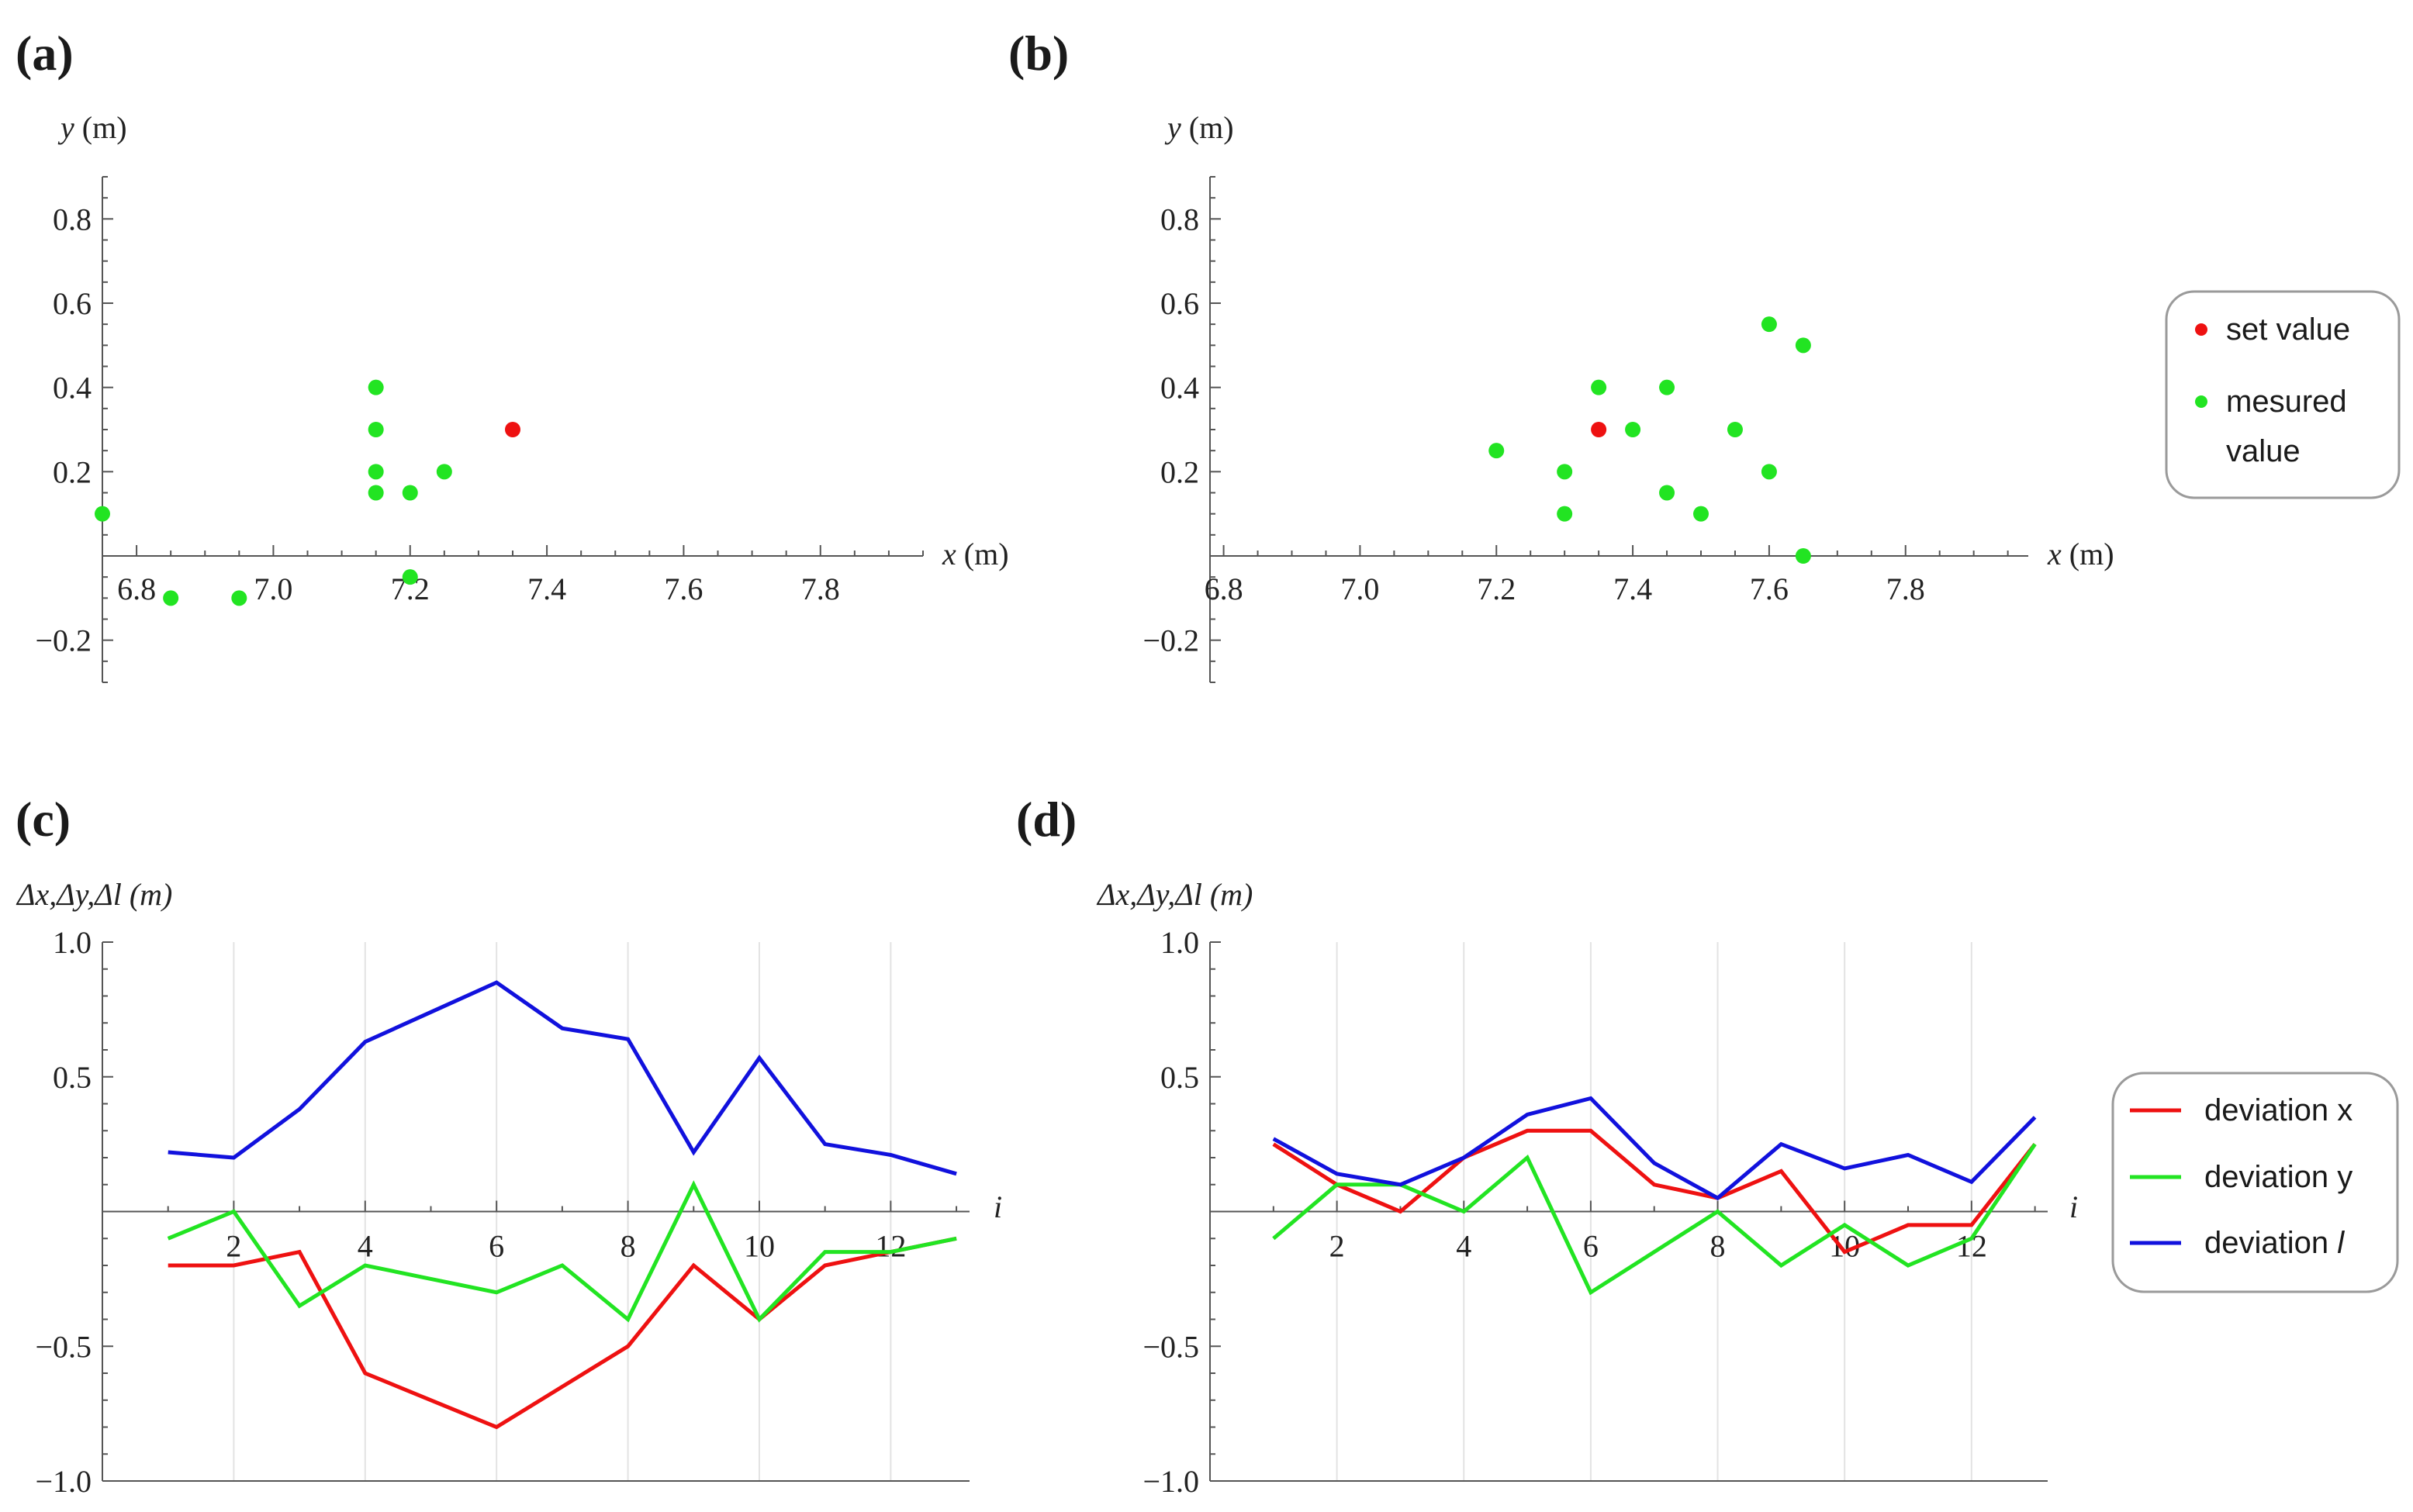  I want to click on x-tick-label-b: 6.8, so click(1224, 588).